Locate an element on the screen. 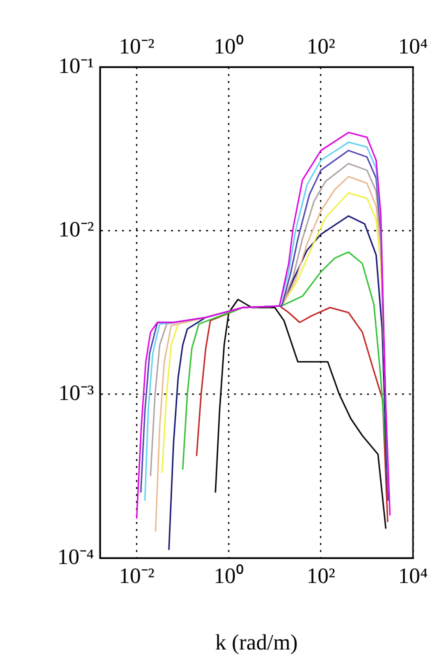 The height and width of the screenshot is (661, 438). y-tick-label: 10⁻¹ is located at coordinates (76, 65).